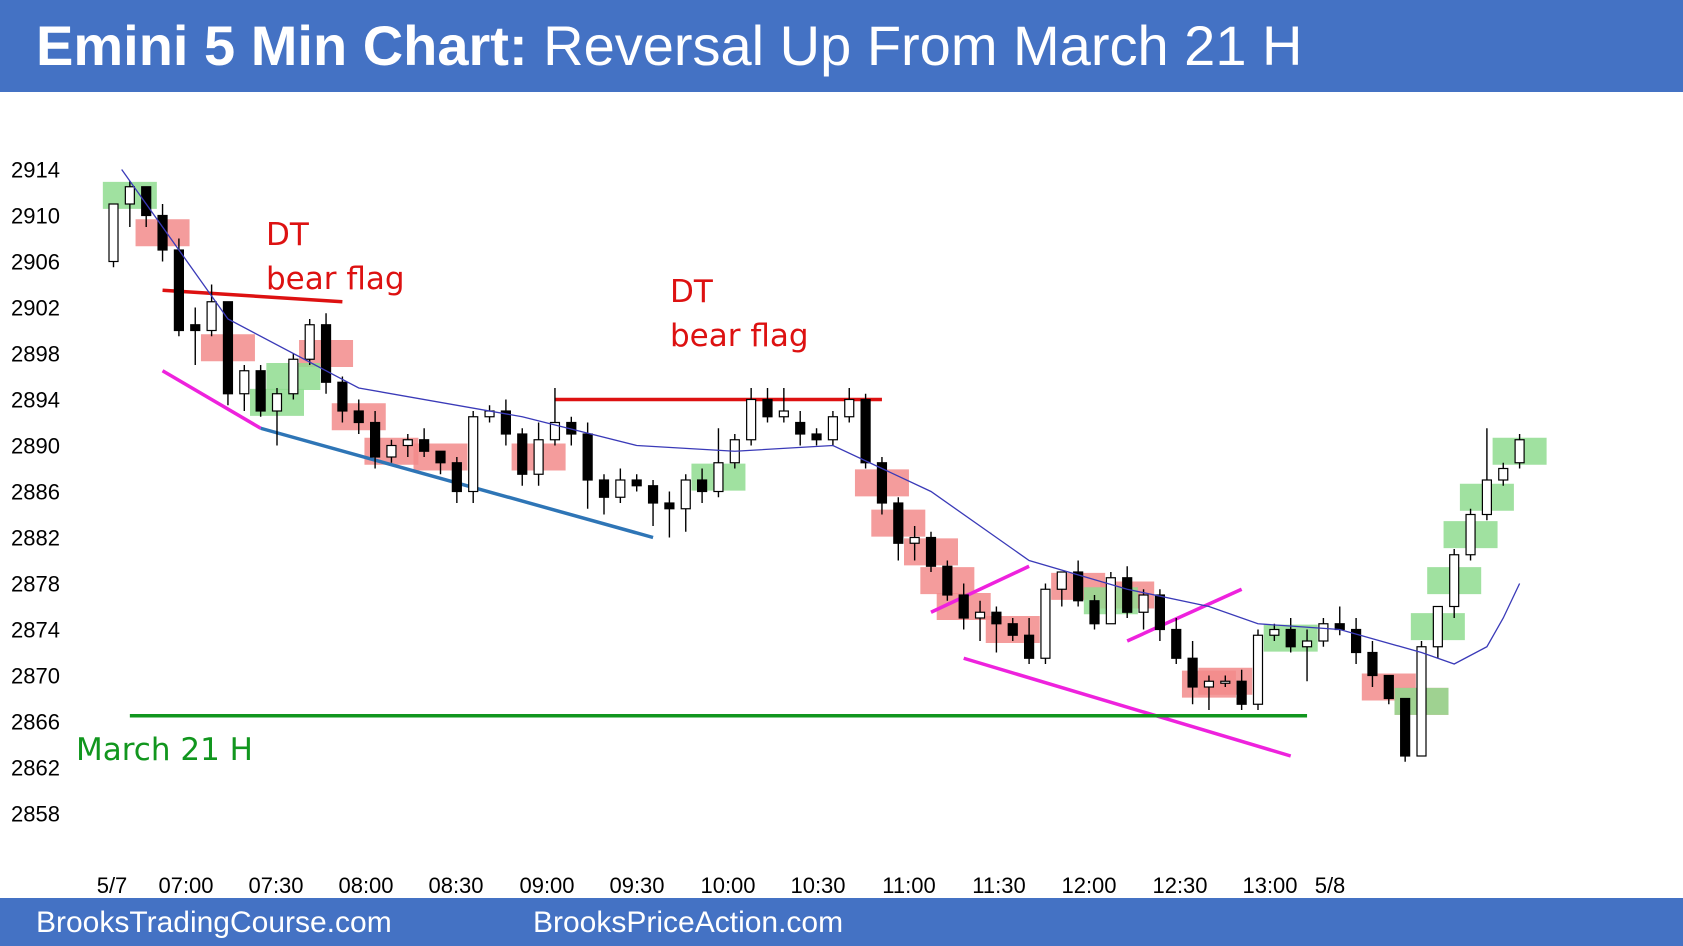  Describe the element at coordinates (35, 216) in the screenshot. I see `y-tick-label: 2910` at that location.